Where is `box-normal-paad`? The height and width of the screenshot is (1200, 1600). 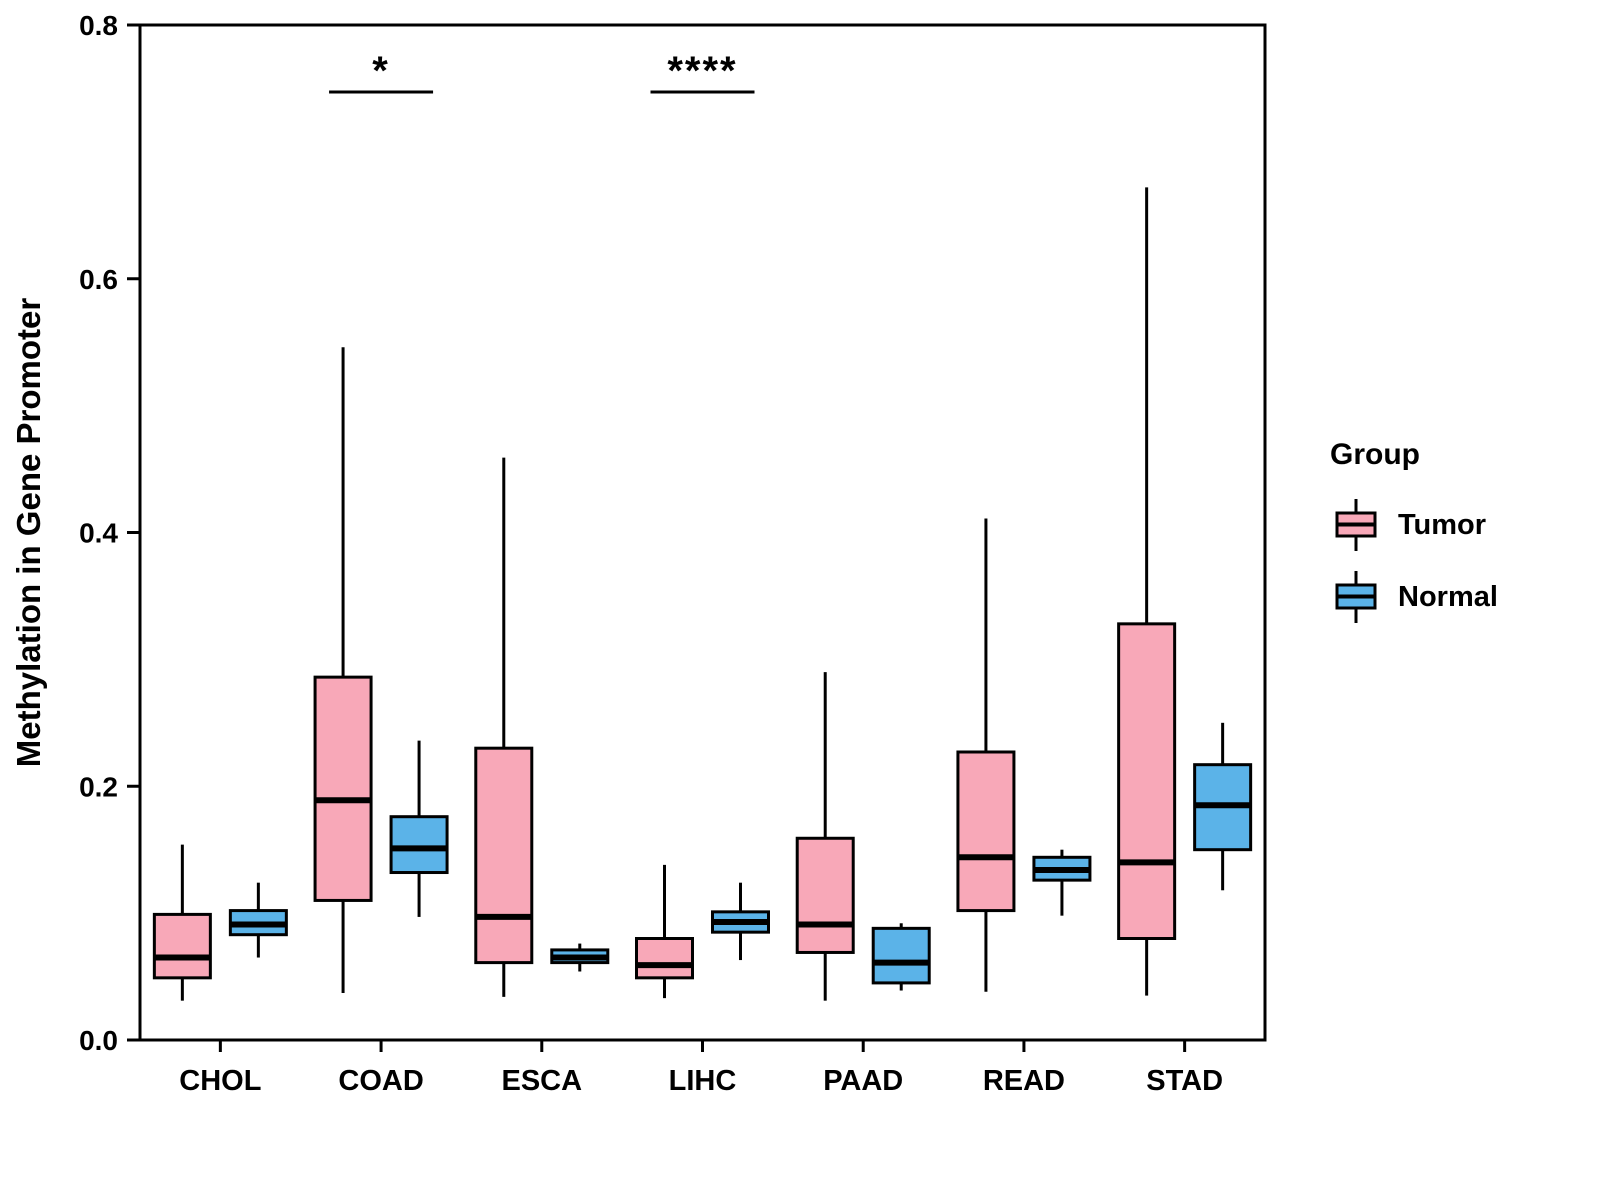 box-normal-paad is located at coordinates (901, 955).